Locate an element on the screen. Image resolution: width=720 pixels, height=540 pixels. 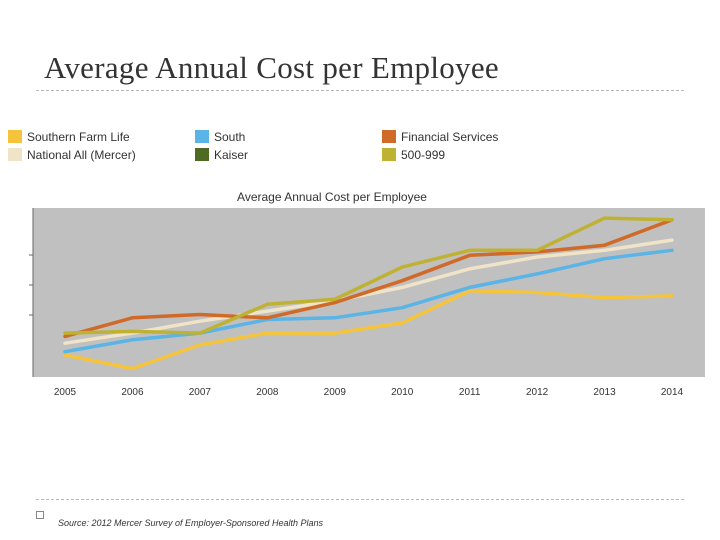
x-tick-label-2012: 2012 is located at coordinates (537, 392).